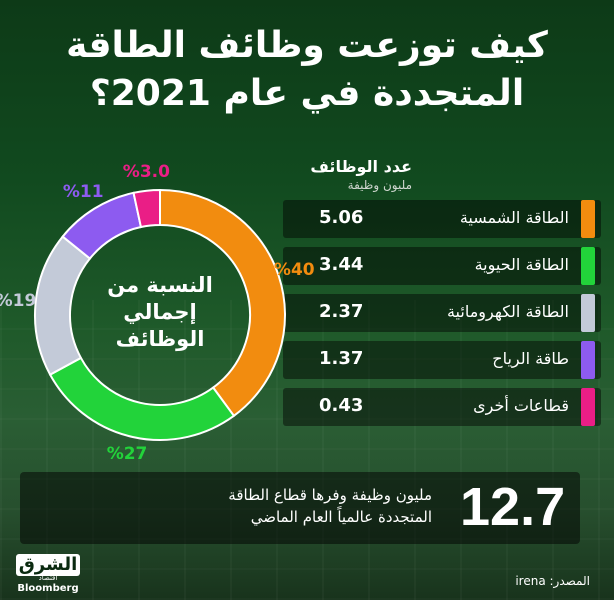  What do you see at coordinates (160, 339) in the screenshot?
I see `donut-center-line-3: الوظائف` at bounding box center [160, 339].